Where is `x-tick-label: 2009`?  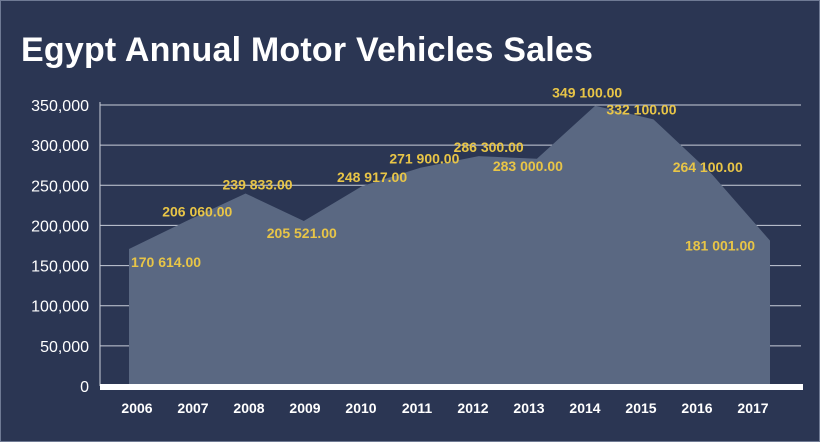 x-tick-label: 2009 is located at coordinates (304, 408).